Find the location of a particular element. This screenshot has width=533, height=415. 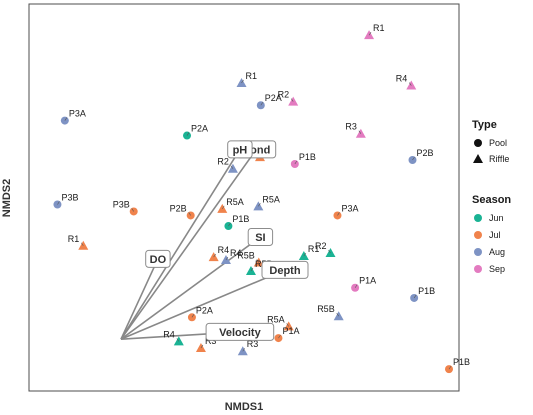

legend-aug-icon is located at coordinates (478, 252).